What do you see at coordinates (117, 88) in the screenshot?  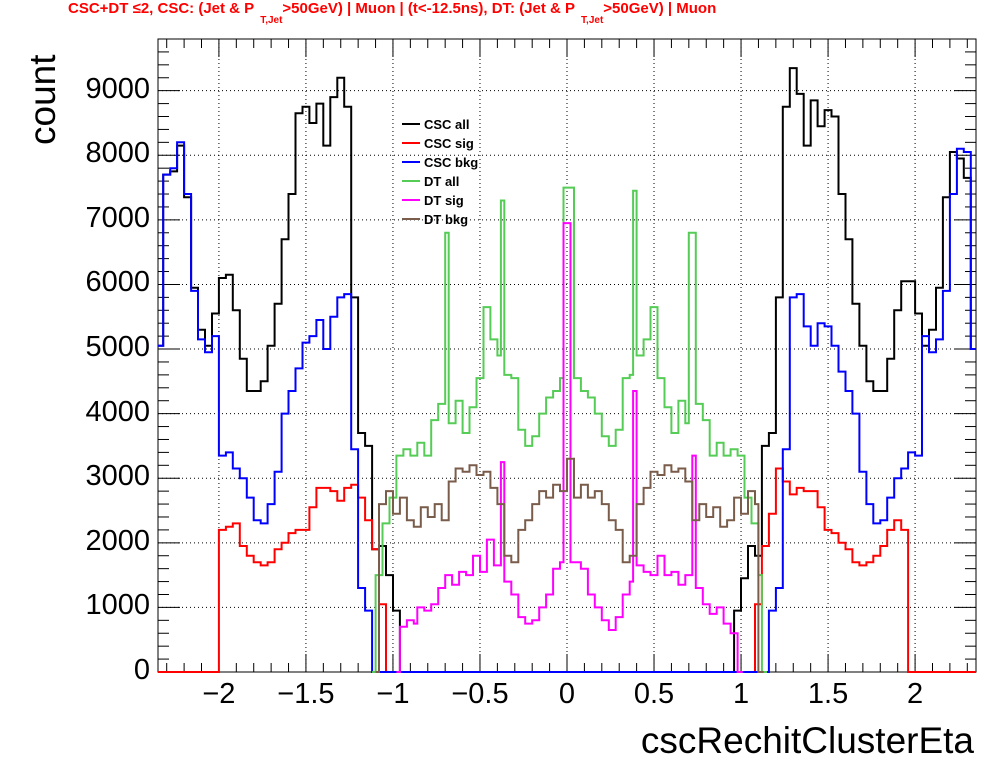 I see `y-tick-label: 9000` at bounding box center [117, 88].